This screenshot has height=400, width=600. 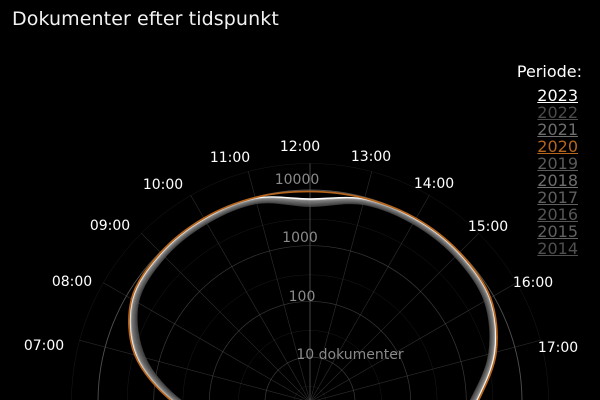 What do you see at coordinates (557, 129) in the screenshot?
I see `legend-item-2021: 2021` at bounding box center [557, 129].